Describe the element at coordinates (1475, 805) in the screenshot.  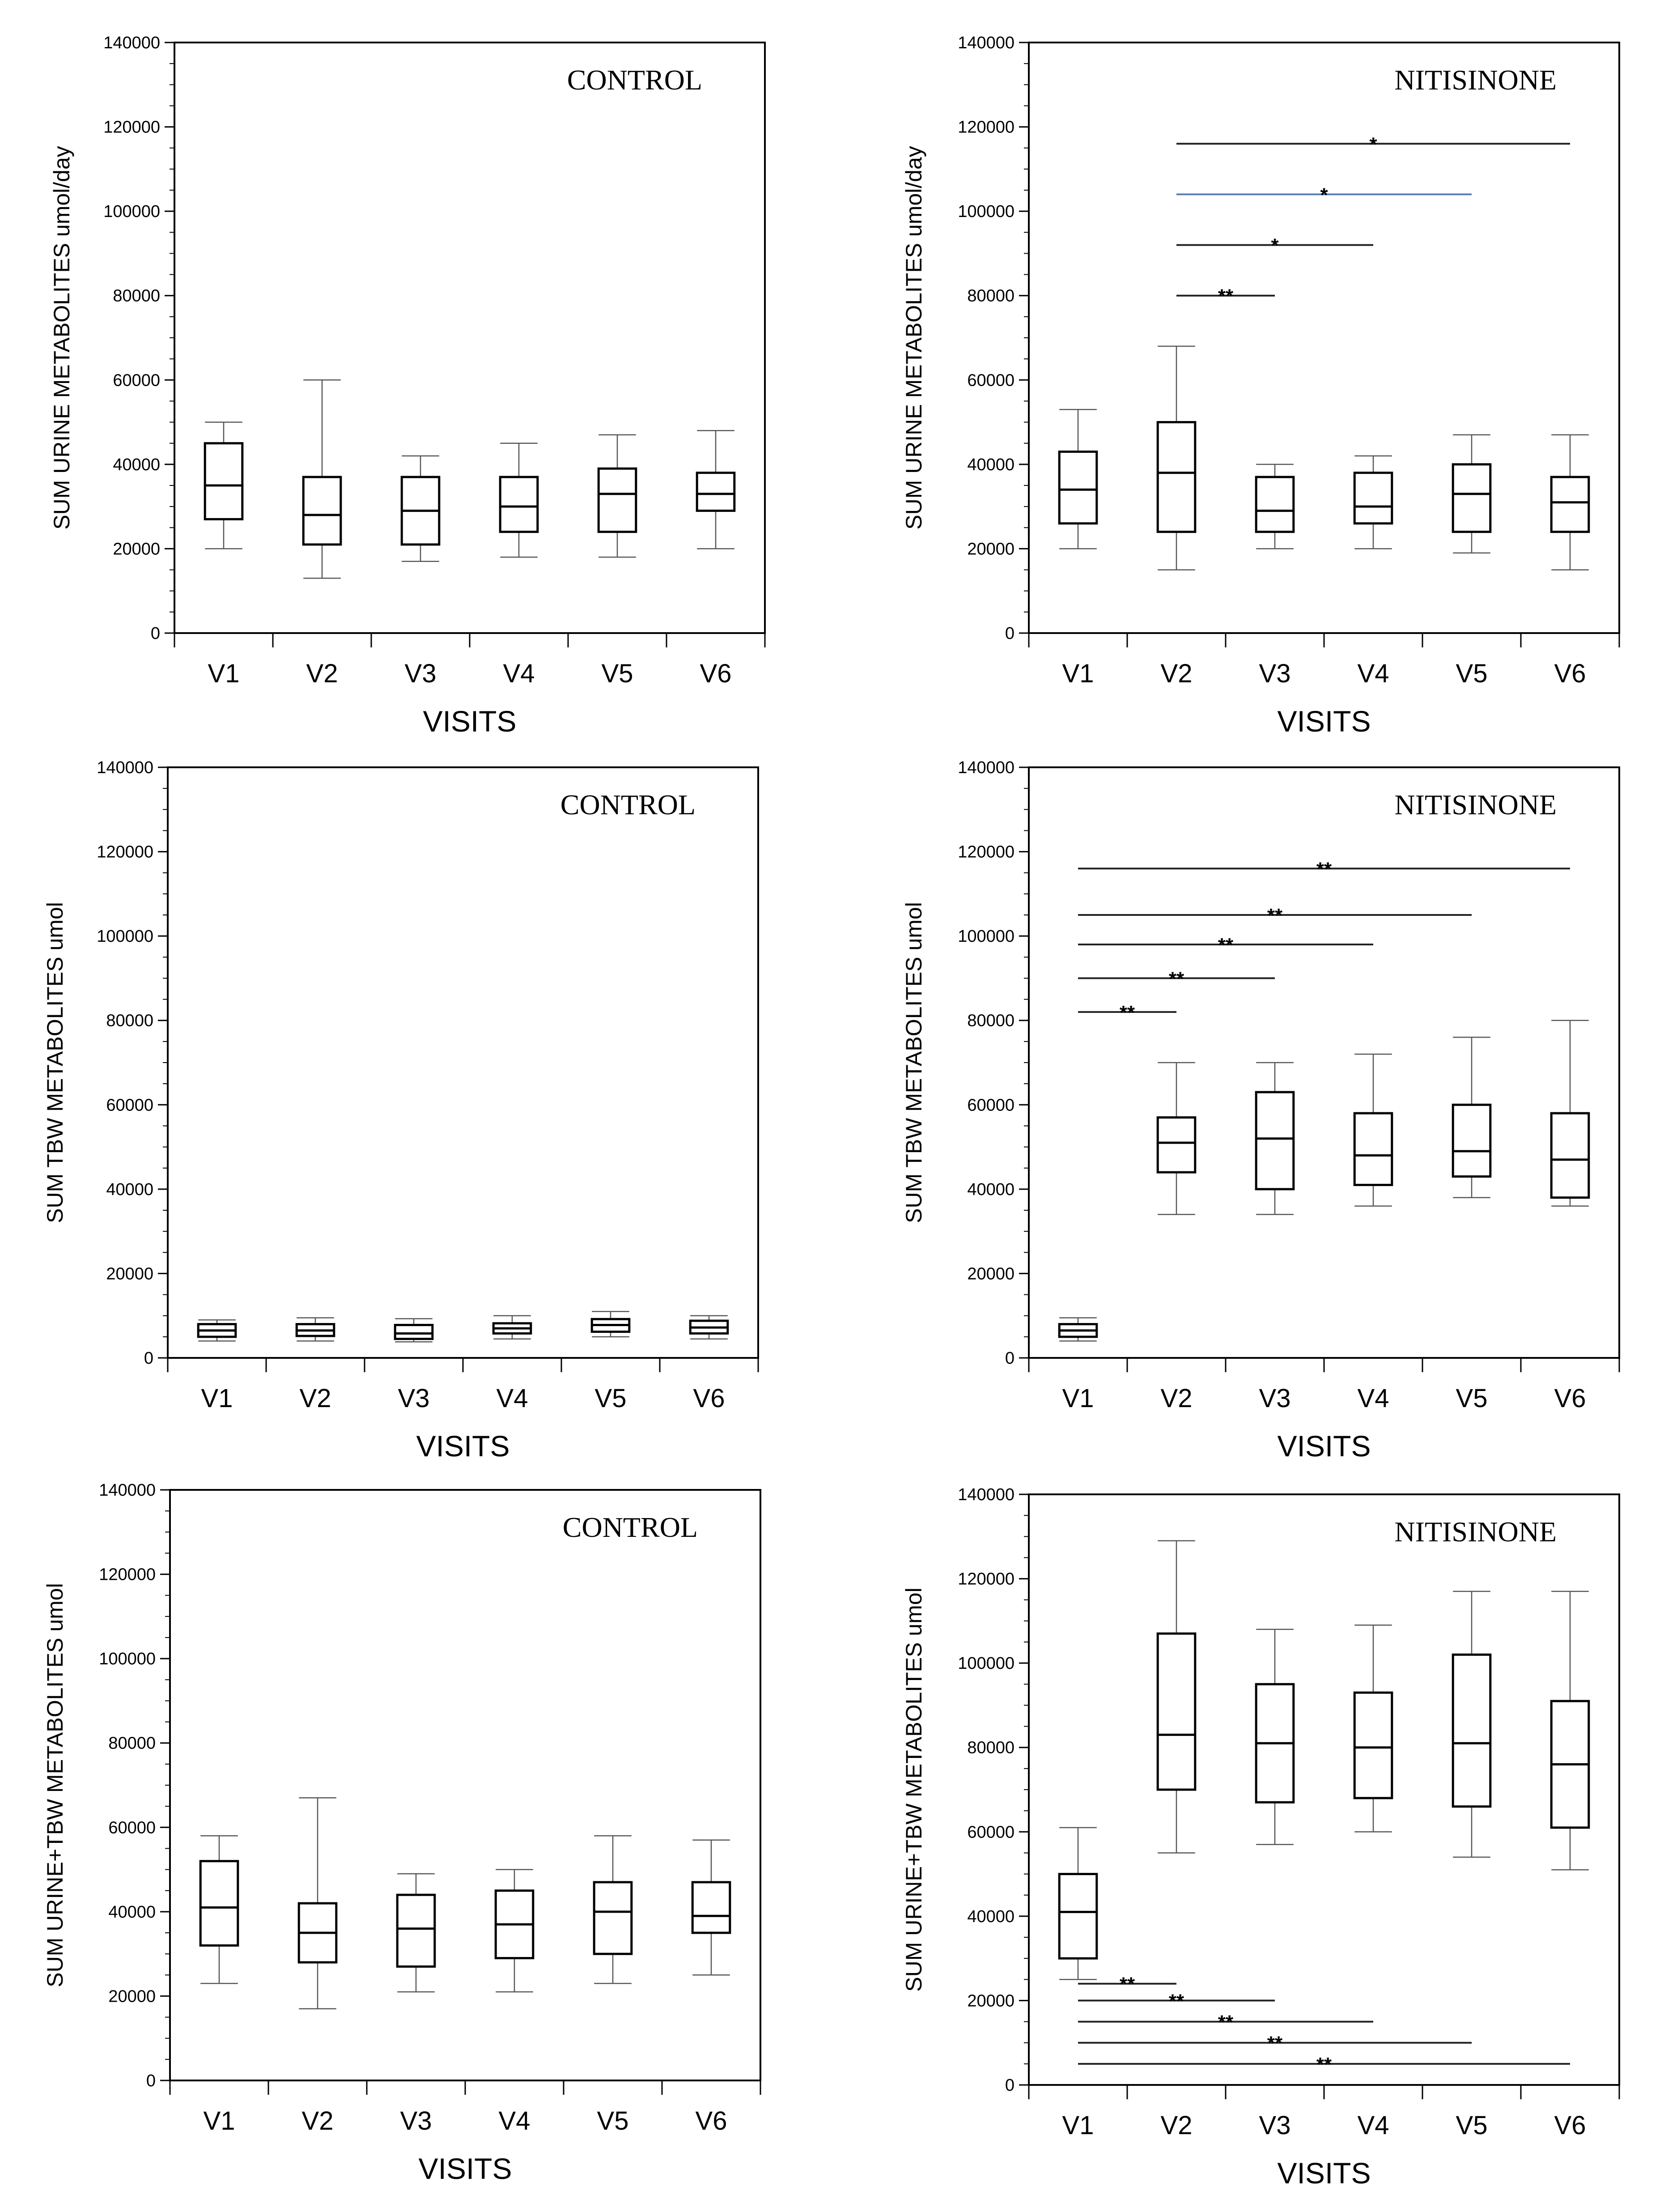
I see `panel-title: NITISINONE` at that location.